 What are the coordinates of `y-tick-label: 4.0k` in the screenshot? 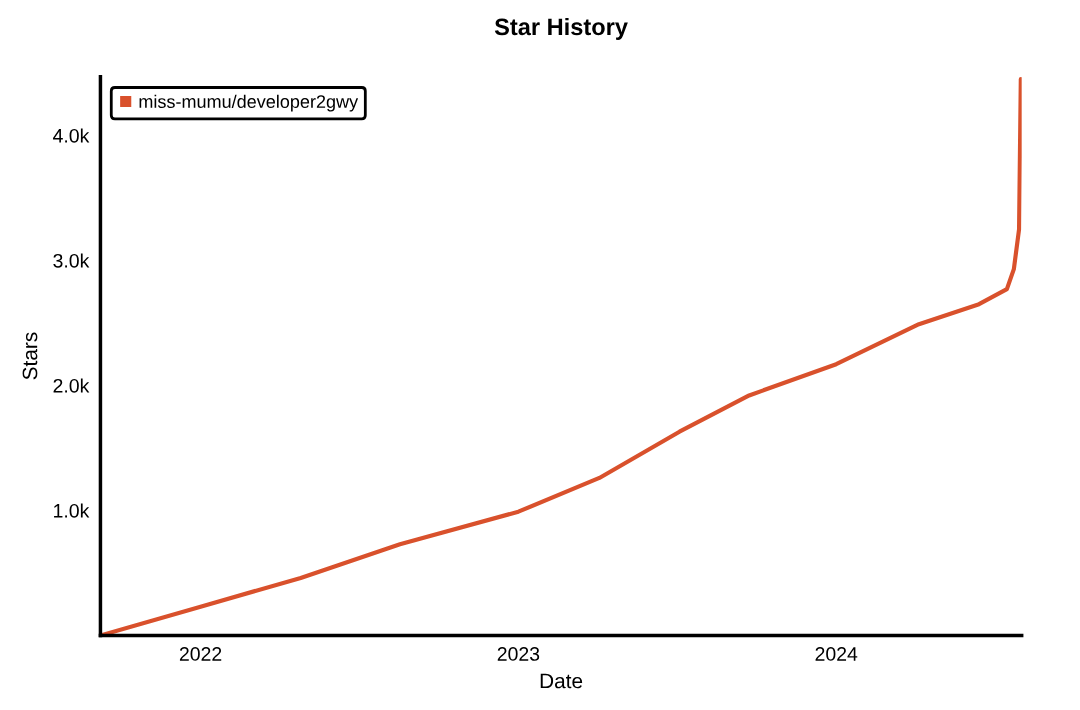 It's located at (71, 135).